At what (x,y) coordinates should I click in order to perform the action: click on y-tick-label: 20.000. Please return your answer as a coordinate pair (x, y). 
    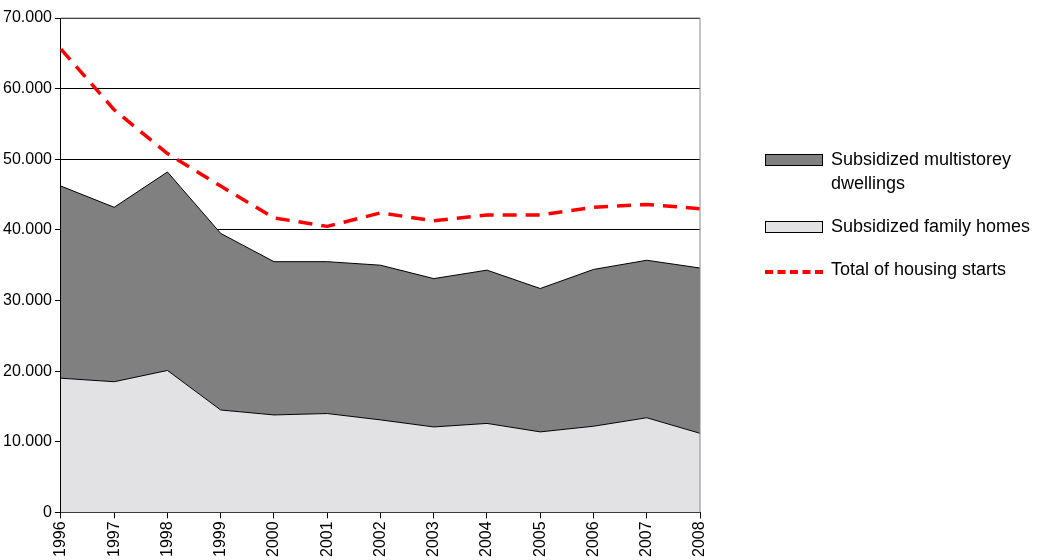
    Looking at the image, I should click on (28, 370).